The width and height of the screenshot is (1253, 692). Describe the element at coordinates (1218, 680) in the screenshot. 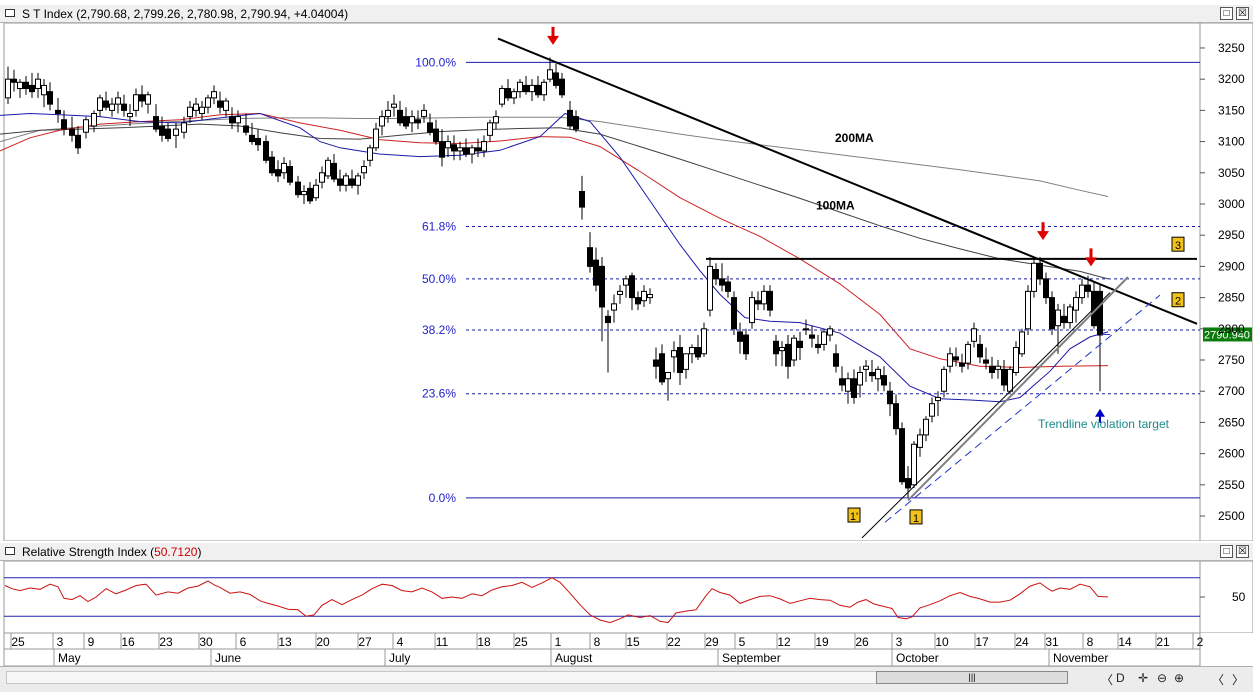

I see `scroll-prev-icon: 〈` at that location.